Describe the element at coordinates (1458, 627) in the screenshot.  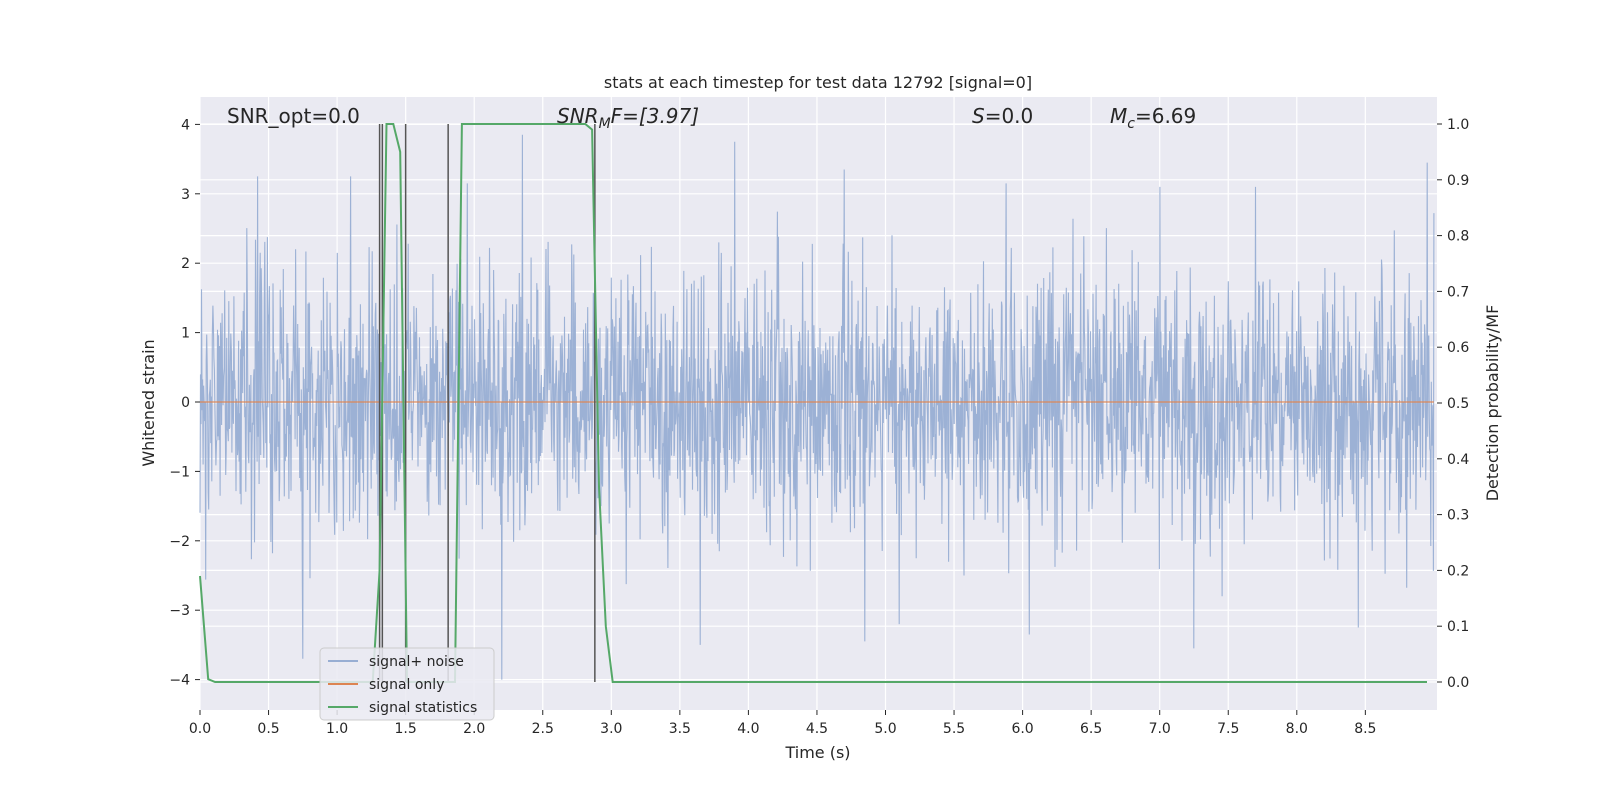
I see `y2-tick-label: 0.1` at that location.